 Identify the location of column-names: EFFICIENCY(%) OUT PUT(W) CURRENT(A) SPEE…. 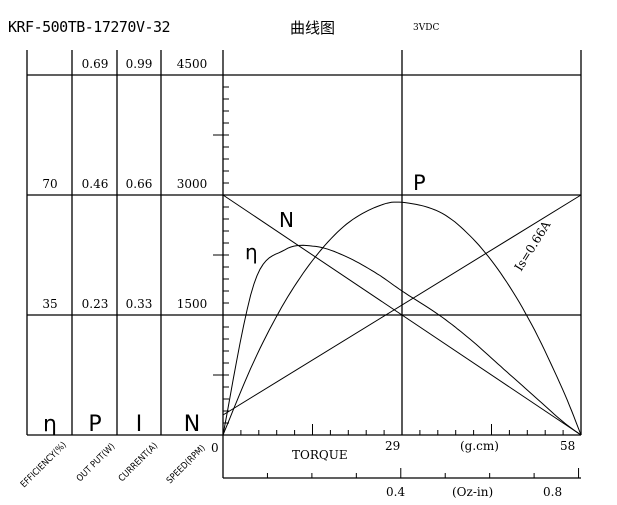
(113, 465).